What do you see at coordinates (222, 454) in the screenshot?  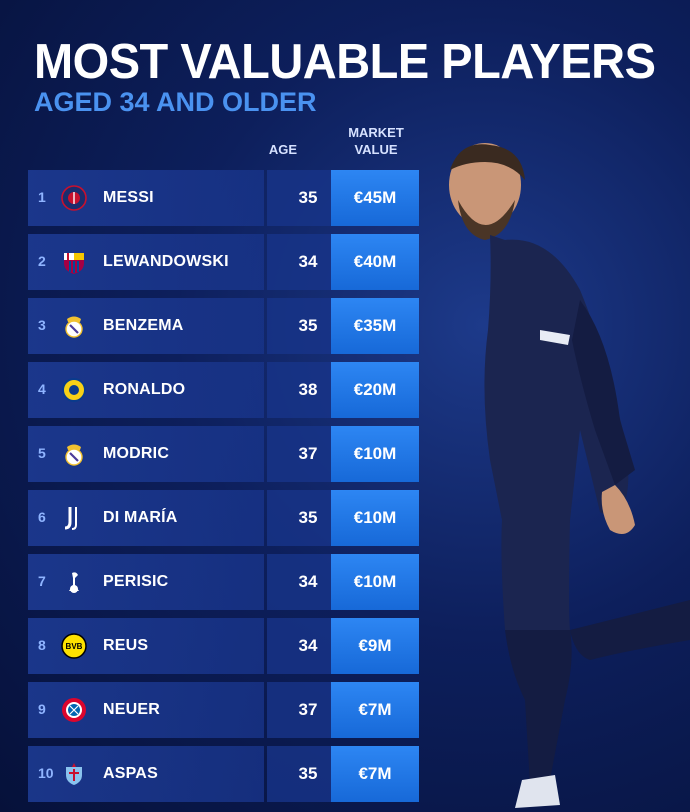 I see `table-row: 5 MODRIC 37 €10M` at bounding box center [222, 454].